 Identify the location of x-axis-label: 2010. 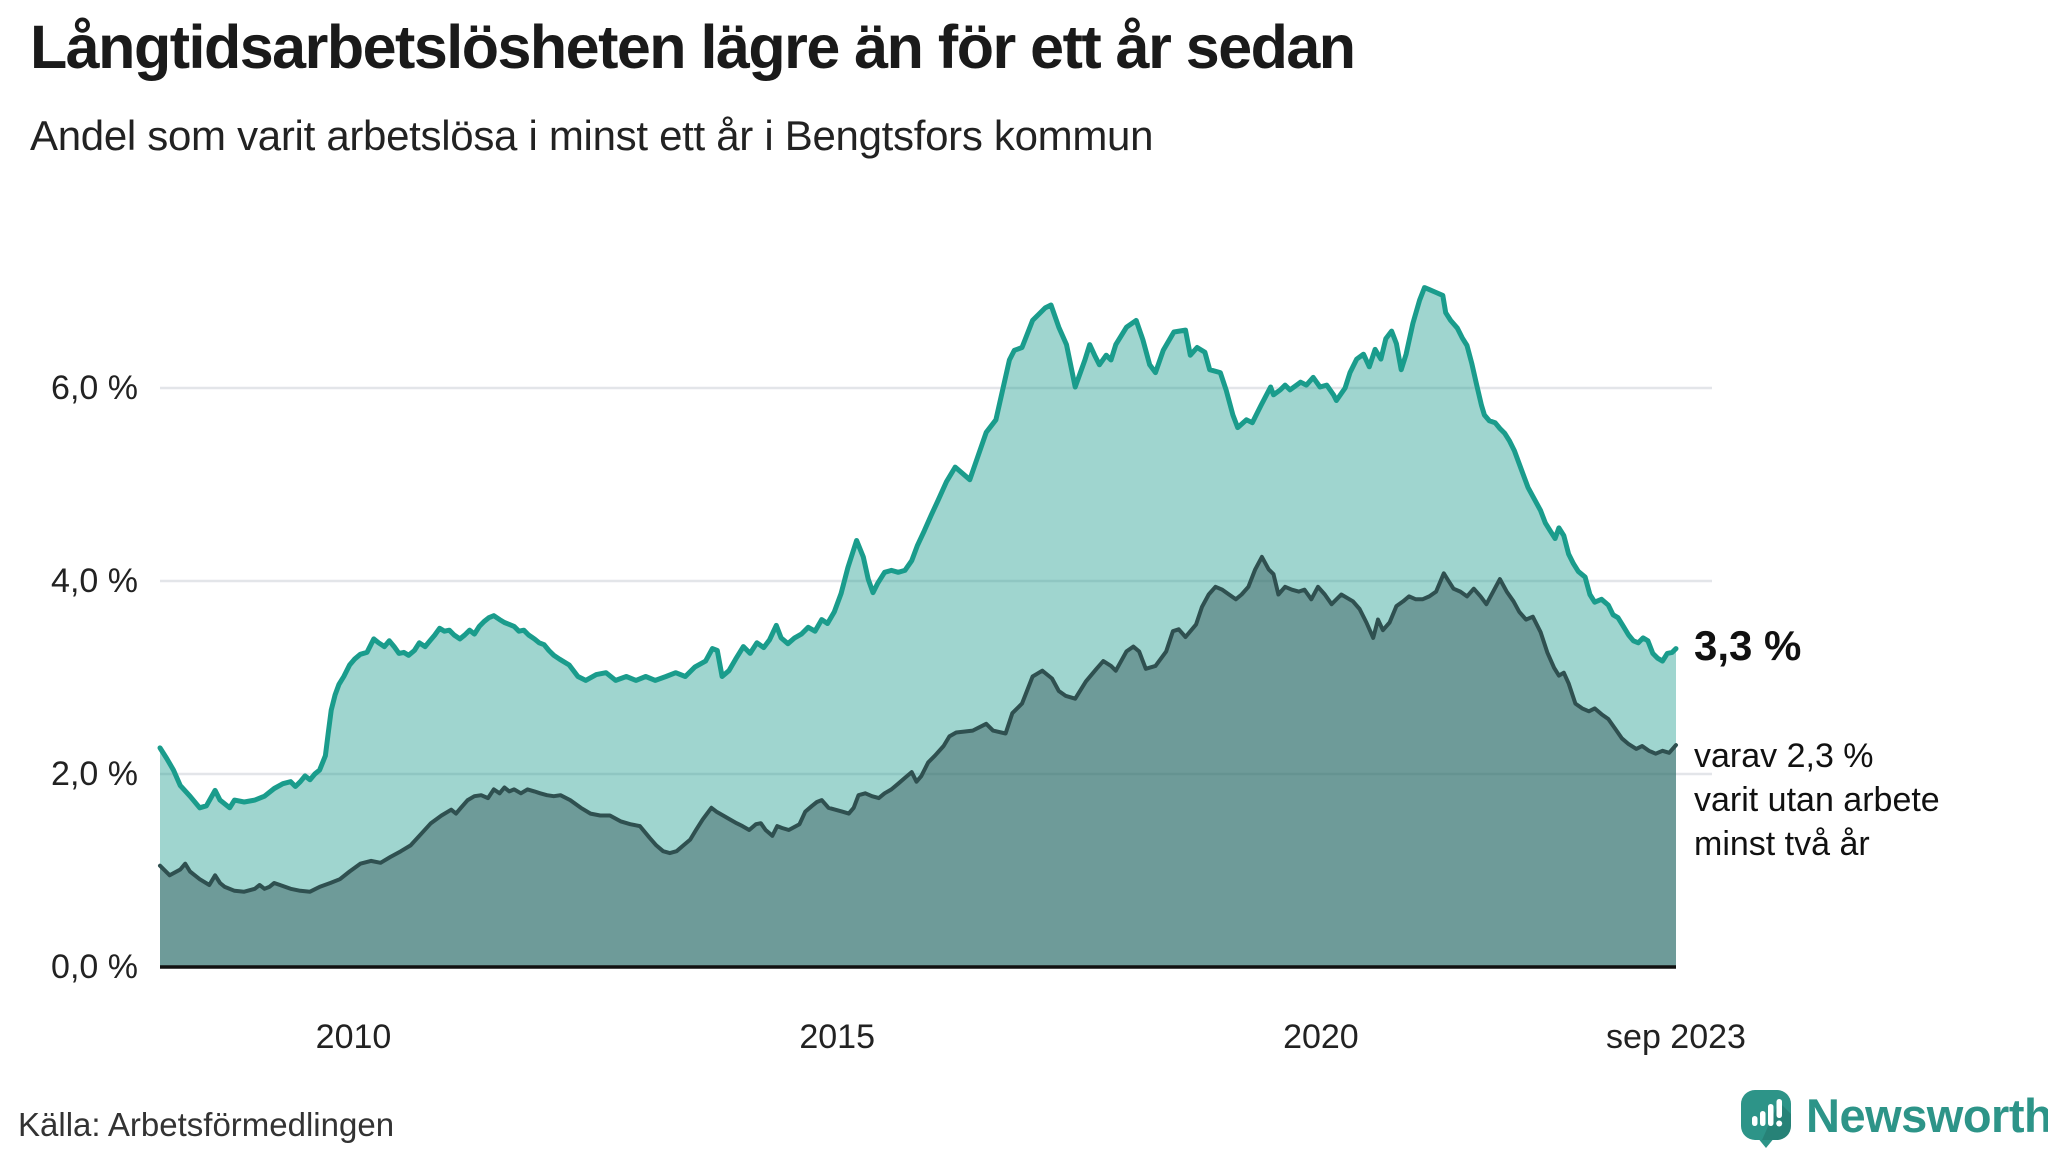
(353, 1037).